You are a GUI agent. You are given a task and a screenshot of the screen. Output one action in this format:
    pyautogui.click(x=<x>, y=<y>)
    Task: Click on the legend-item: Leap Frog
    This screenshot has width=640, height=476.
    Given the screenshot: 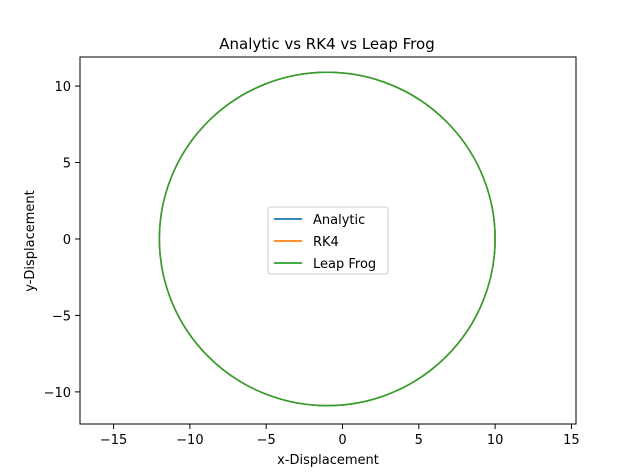 What is the action you would take?
    pyautogui.click(x=325, y=264)
    